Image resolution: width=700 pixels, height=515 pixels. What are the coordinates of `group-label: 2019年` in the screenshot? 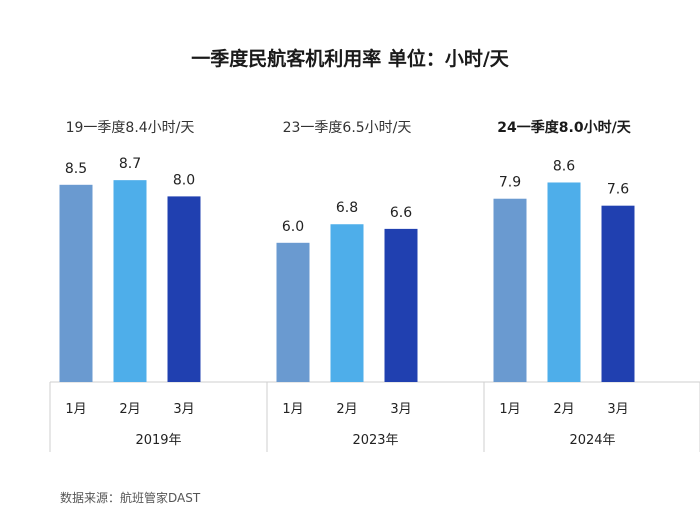 It's located at (158, 440).